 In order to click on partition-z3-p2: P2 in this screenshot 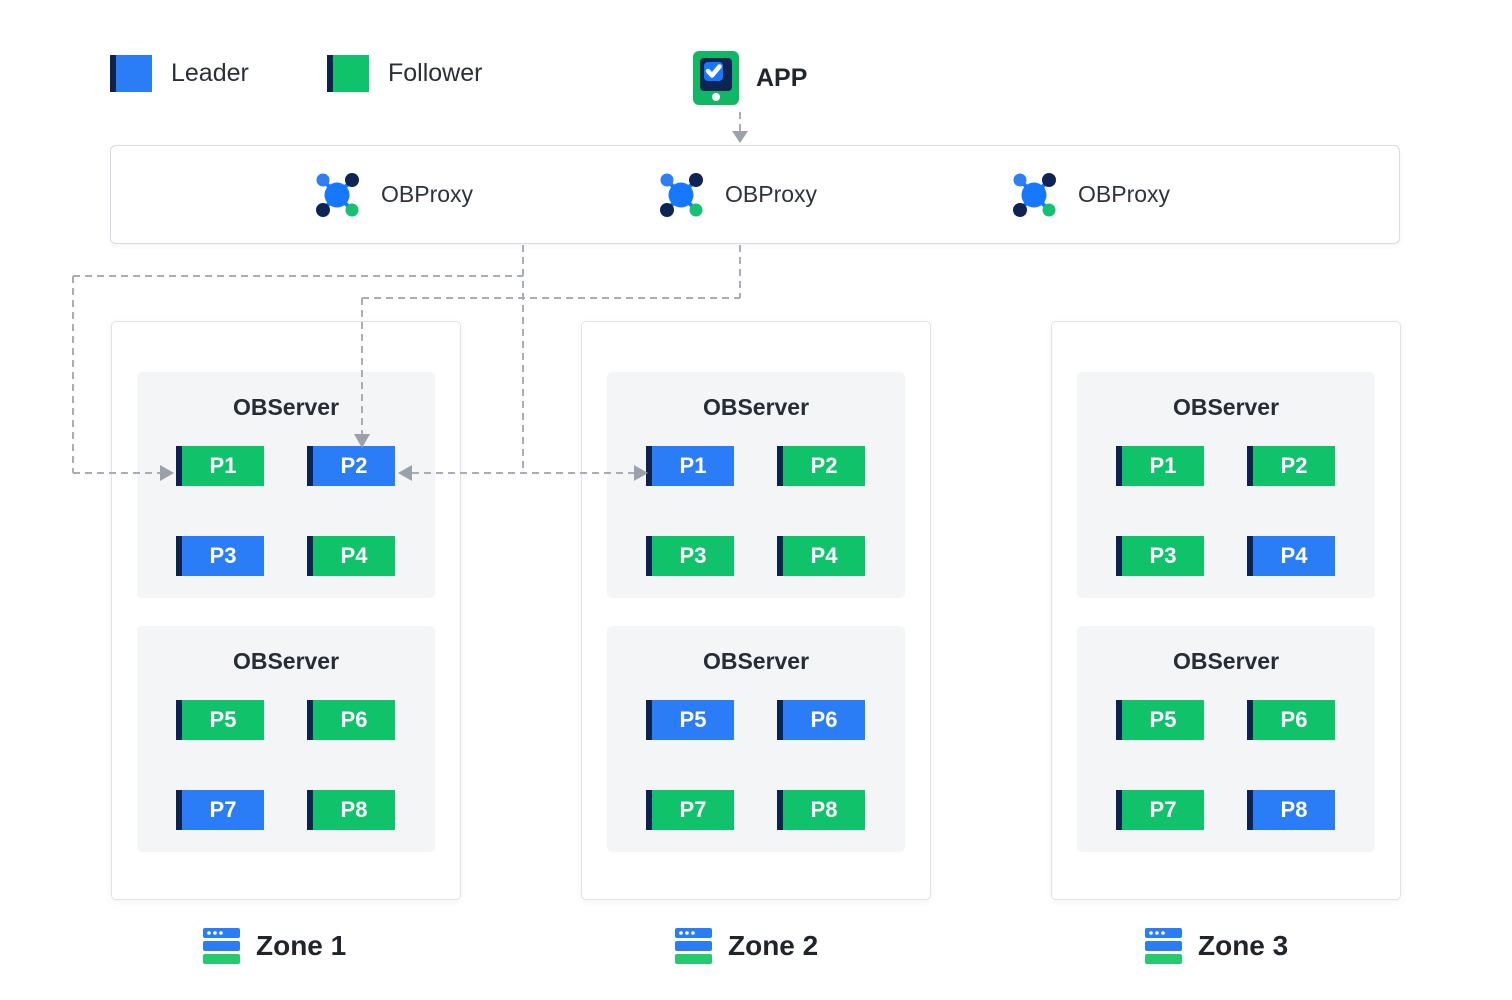, I will do `click(1291, 466)`.